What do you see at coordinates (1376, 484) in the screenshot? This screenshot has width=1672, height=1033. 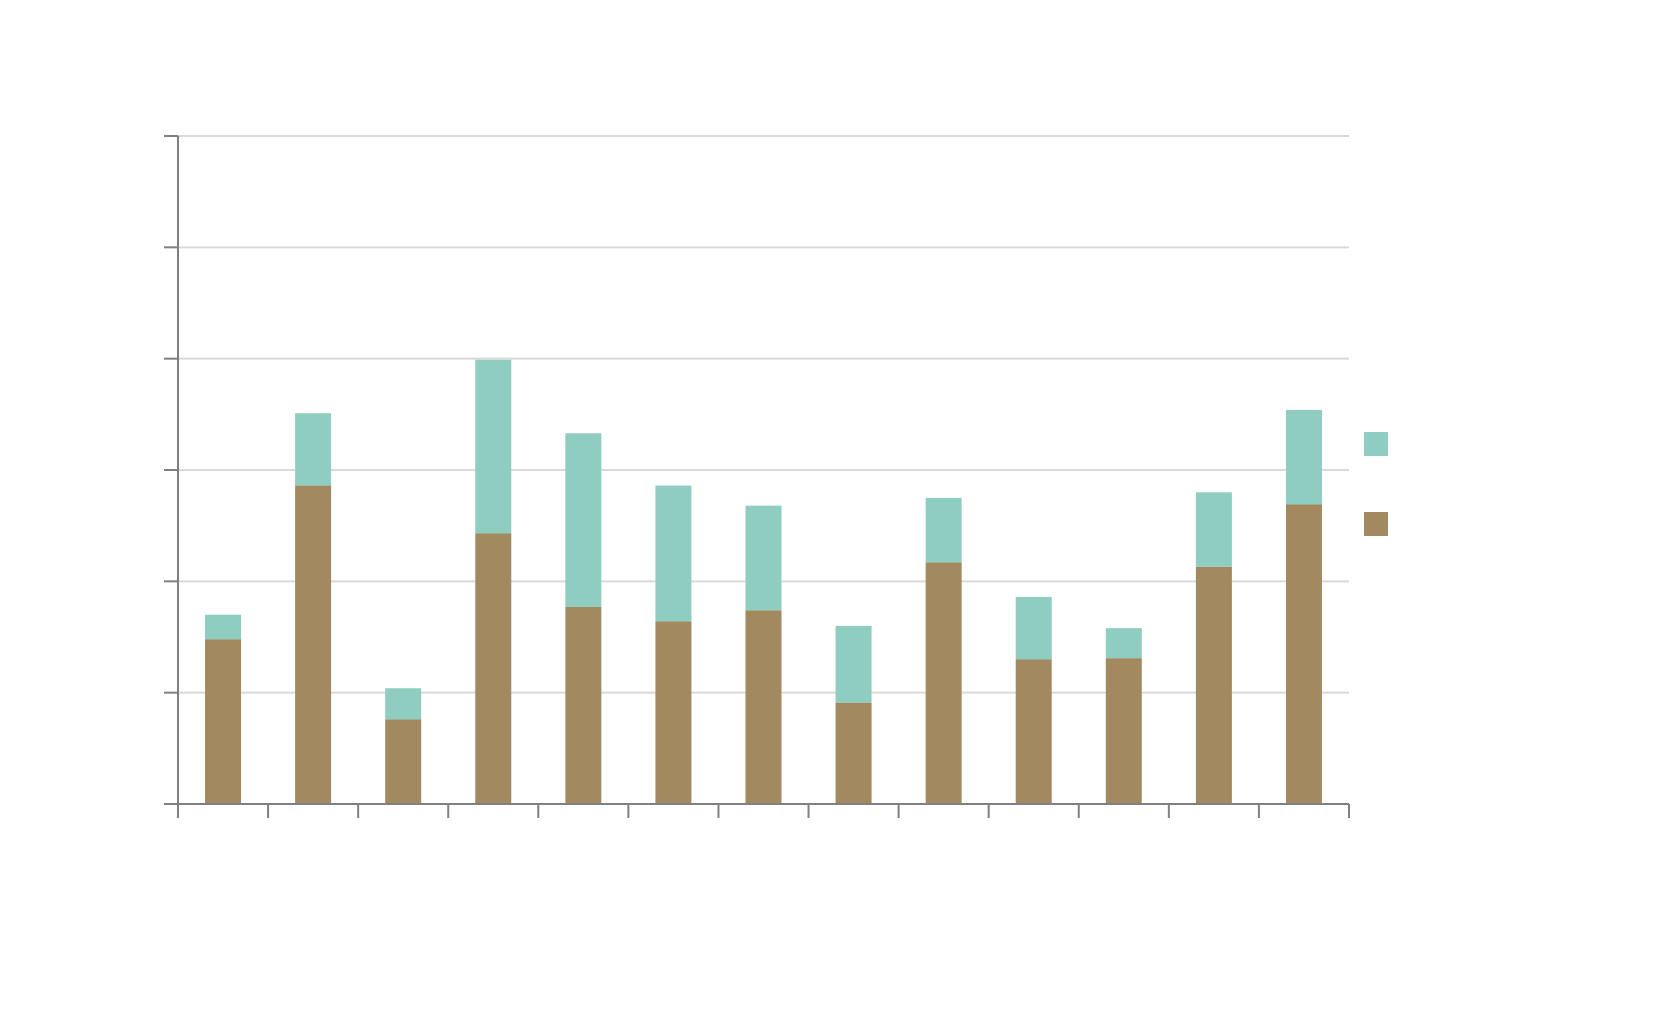 I see `legend` at bounding box center [1376, 484].